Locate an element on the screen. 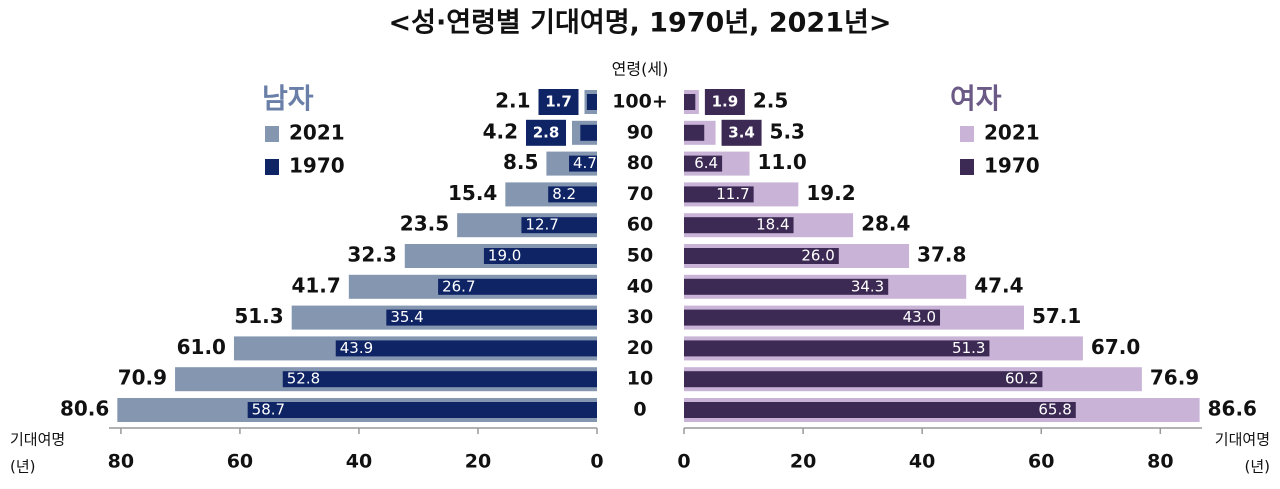  value-label-1970: 60.2 is located at coordinates (1021, 379).